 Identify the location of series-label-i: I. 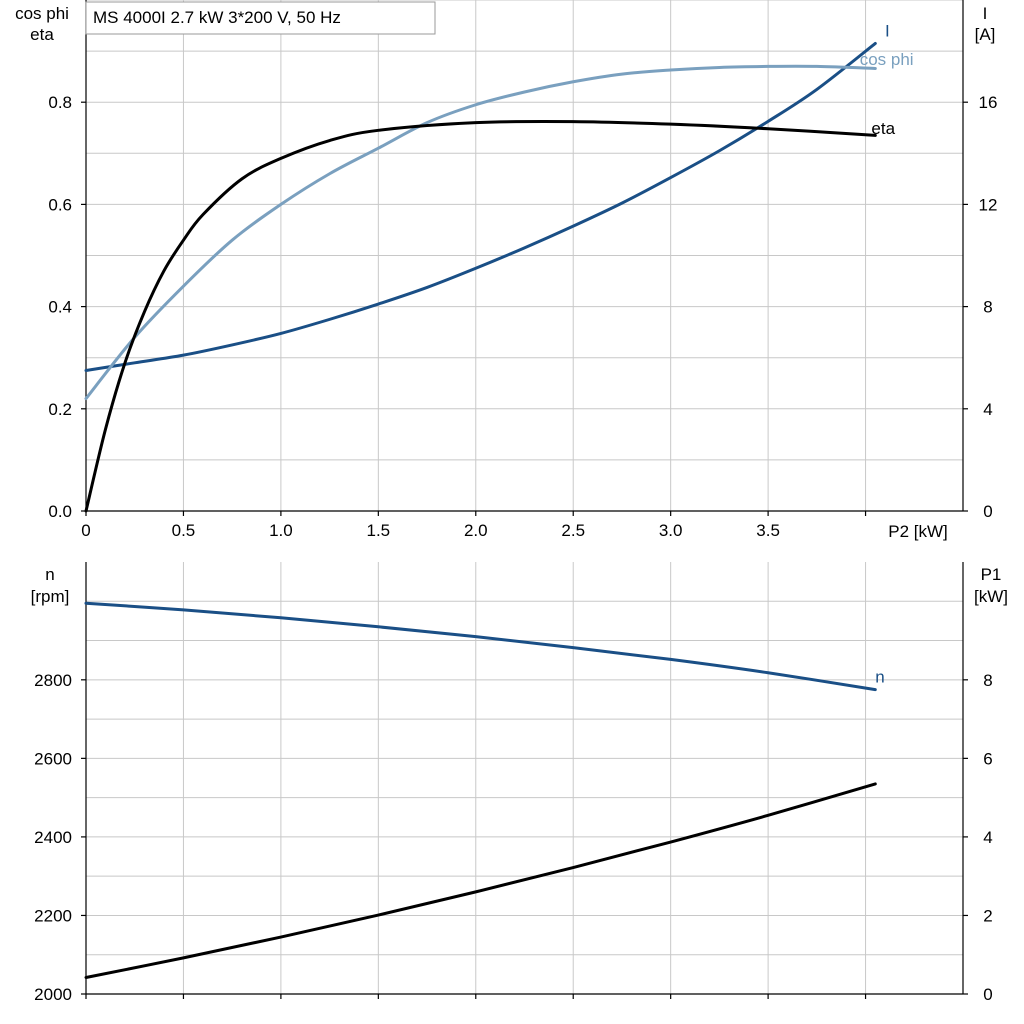
(887, 31).